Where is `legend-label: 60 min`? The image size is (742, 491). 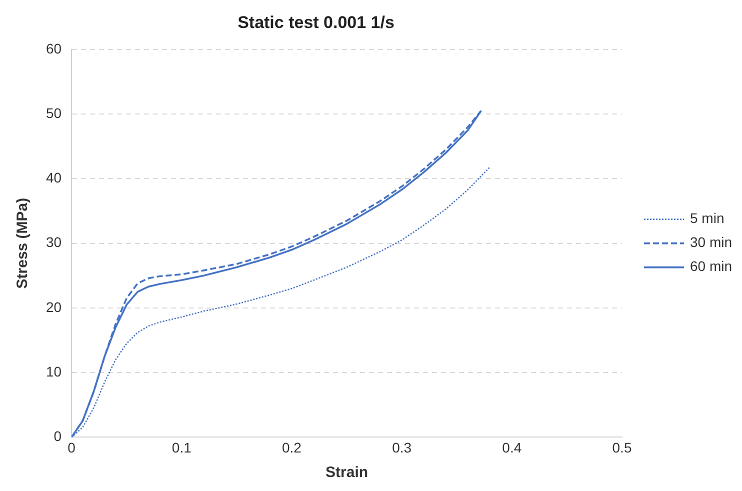
legend-label: 60 min is located at coordinates (711, 266).